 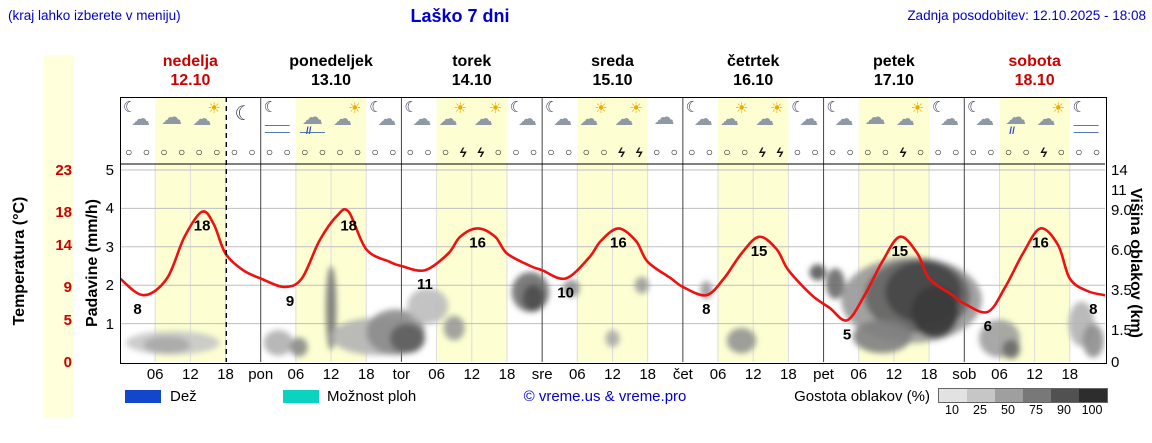 I want to click on rain-legend-label: Dež, so click(x=183, y=396).